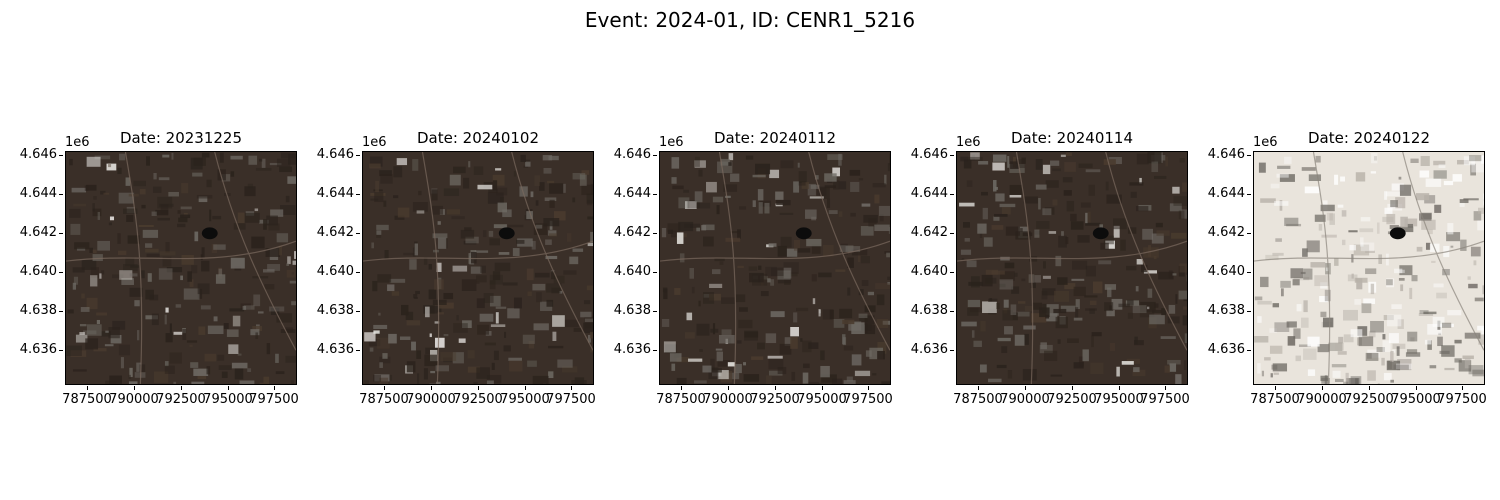 The image size is (1500, 500). What do you see at coordinates (181, 138) in the screenshot?
I see `panel-title: Date: 20231225` at bounding box center [181, 138].